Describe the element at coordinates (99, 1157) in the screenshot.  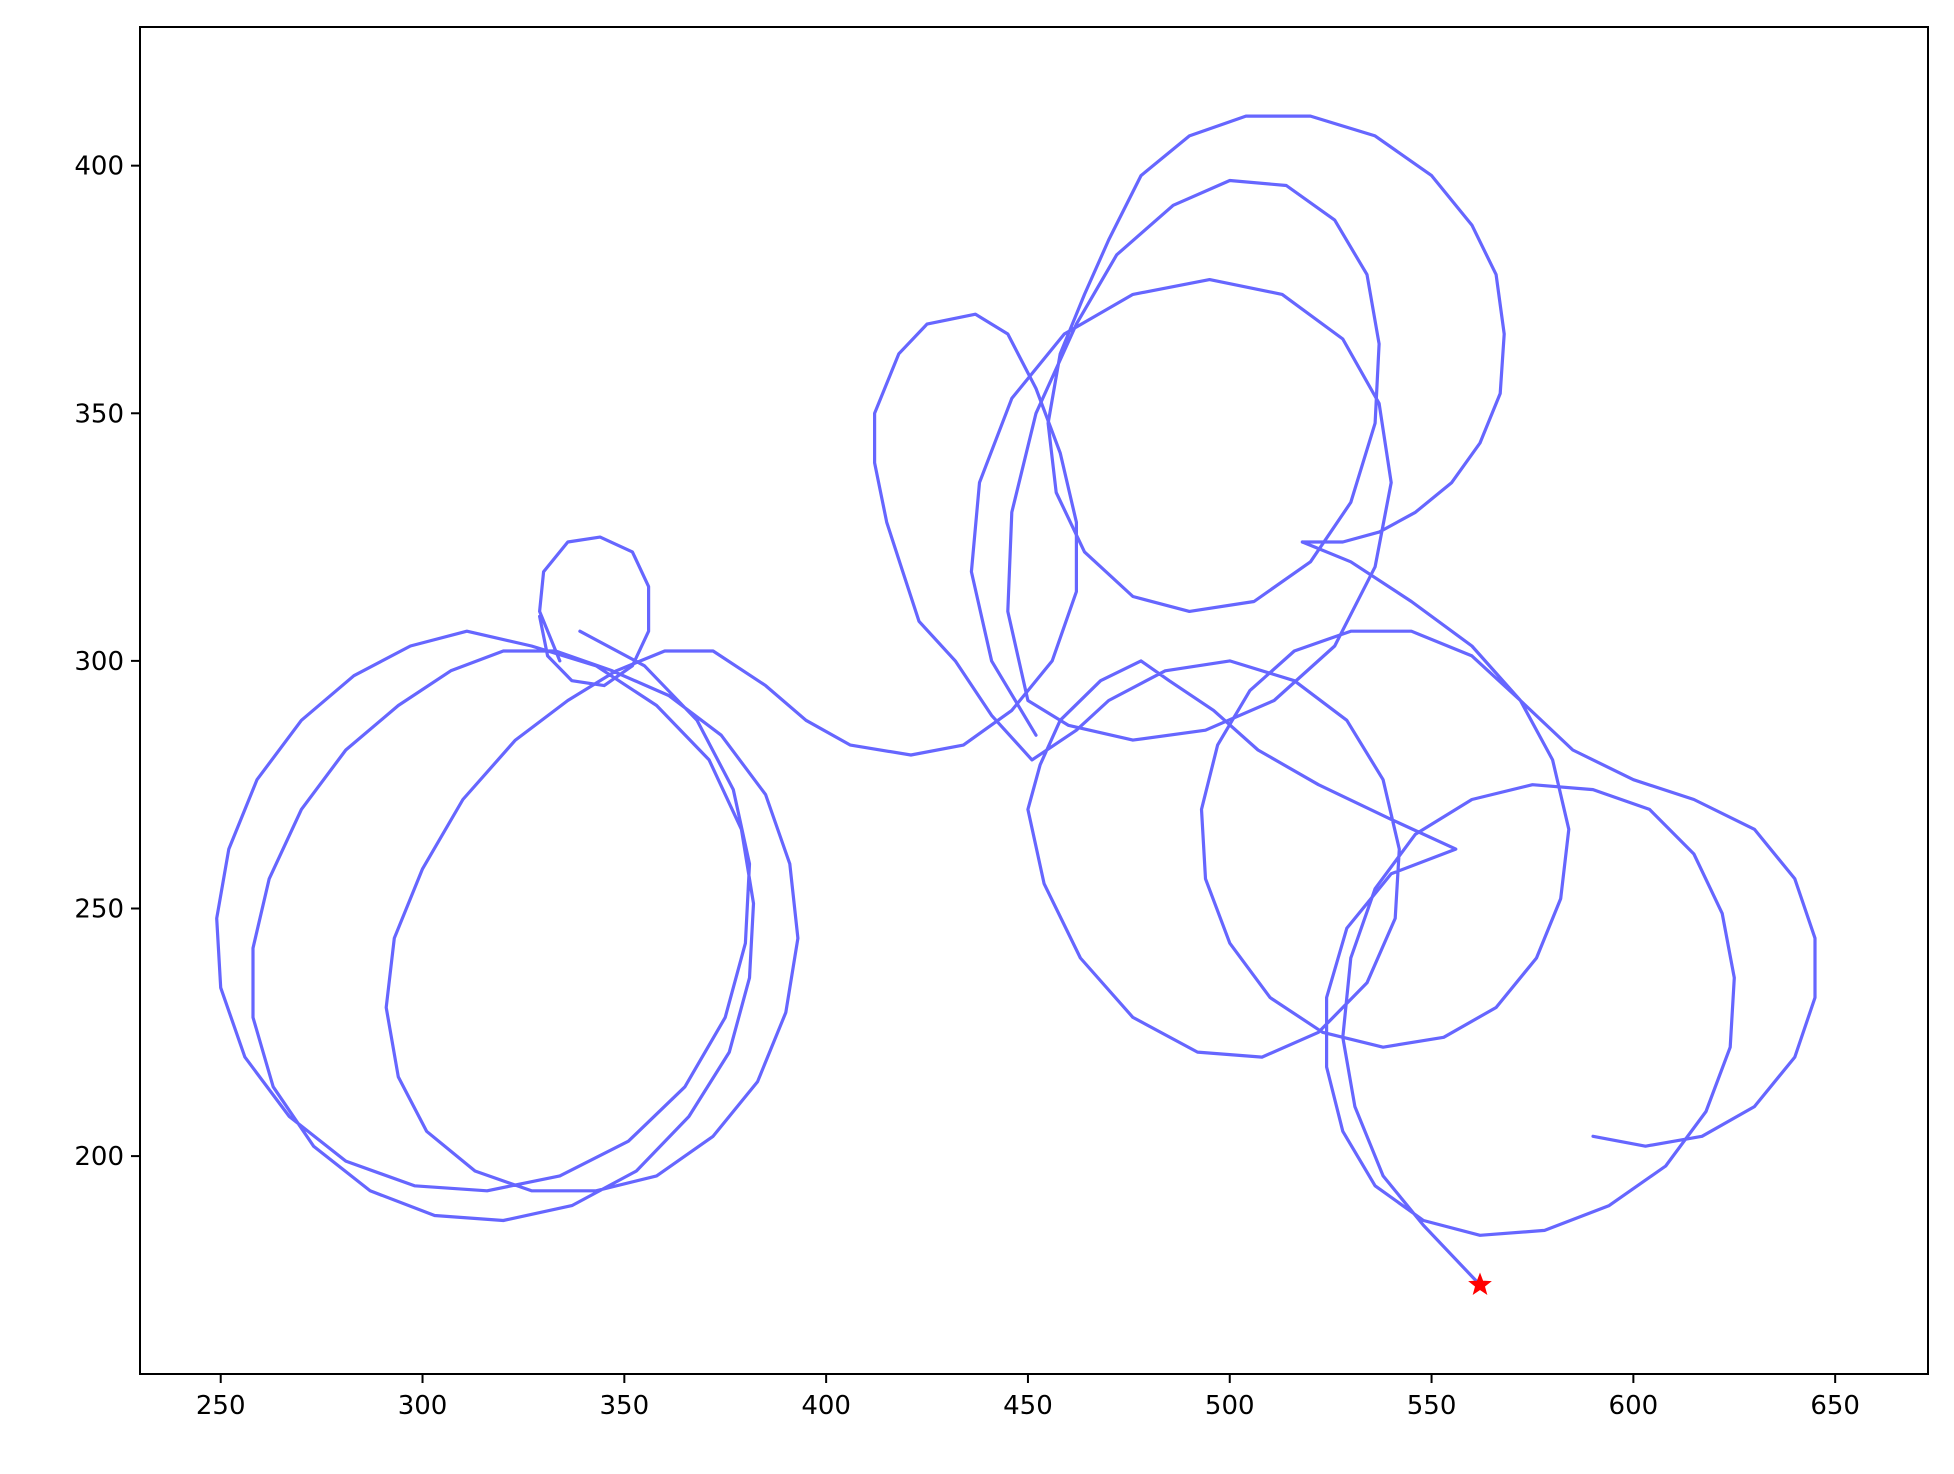
I see `y-tick-label-200: 200` at that location.